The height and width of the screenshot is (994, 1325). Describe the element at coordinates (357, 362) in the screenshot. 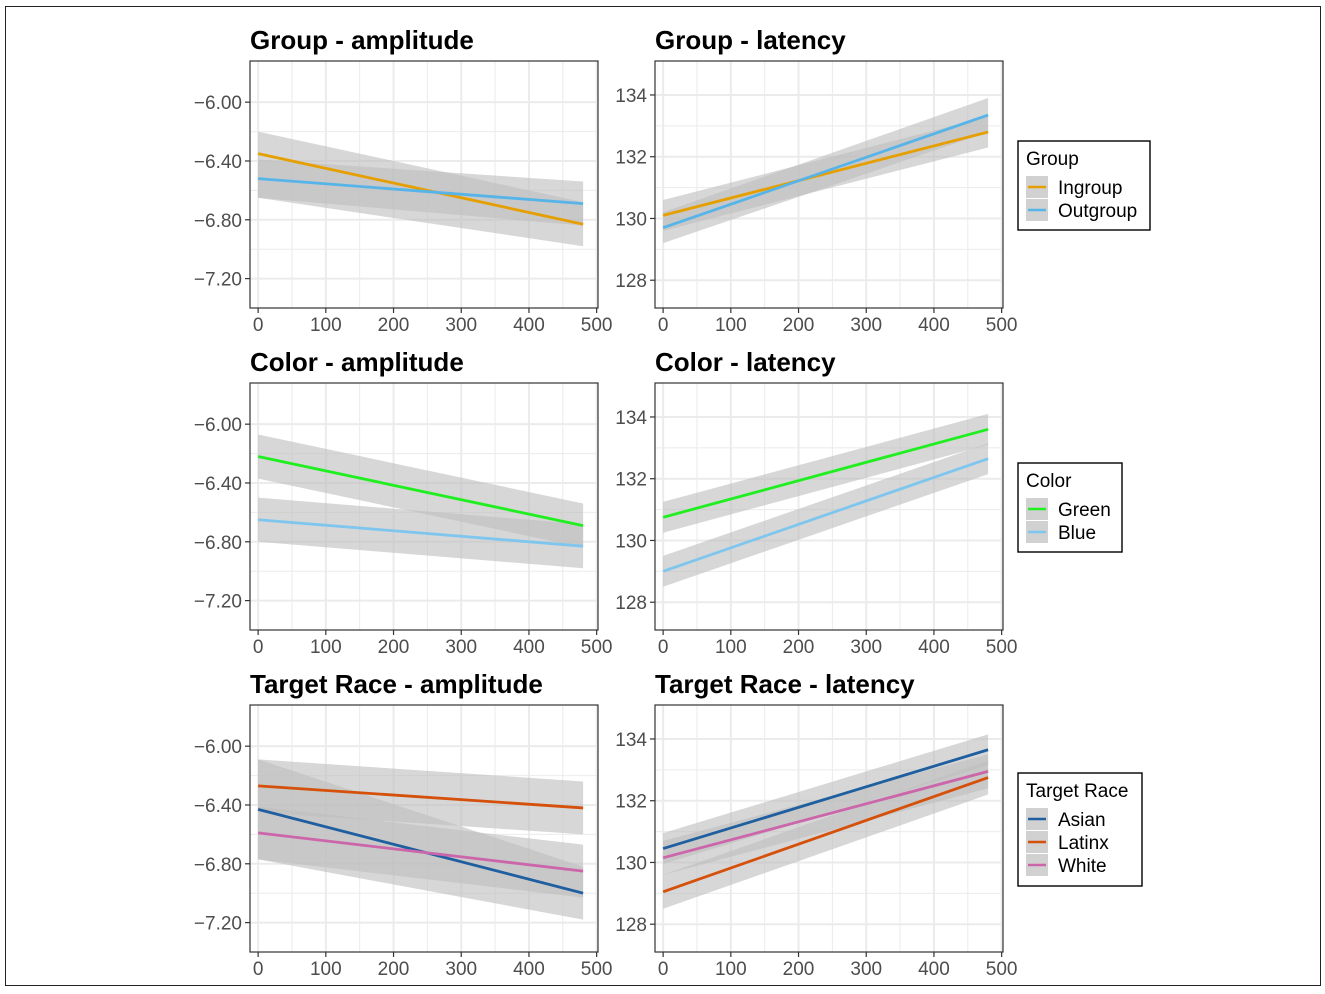

I see `panel-title: Color - amplitude` at that location.